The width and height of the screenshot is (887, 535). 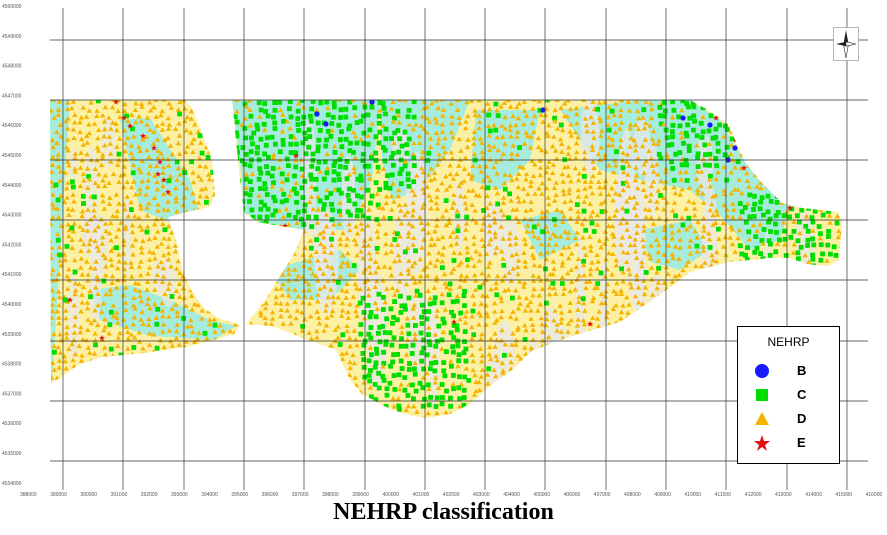 What do you see at coordinates (12, 156) in the screenshot?
I see `y-tick-label: 4545000` at bounding box center [12, 156].